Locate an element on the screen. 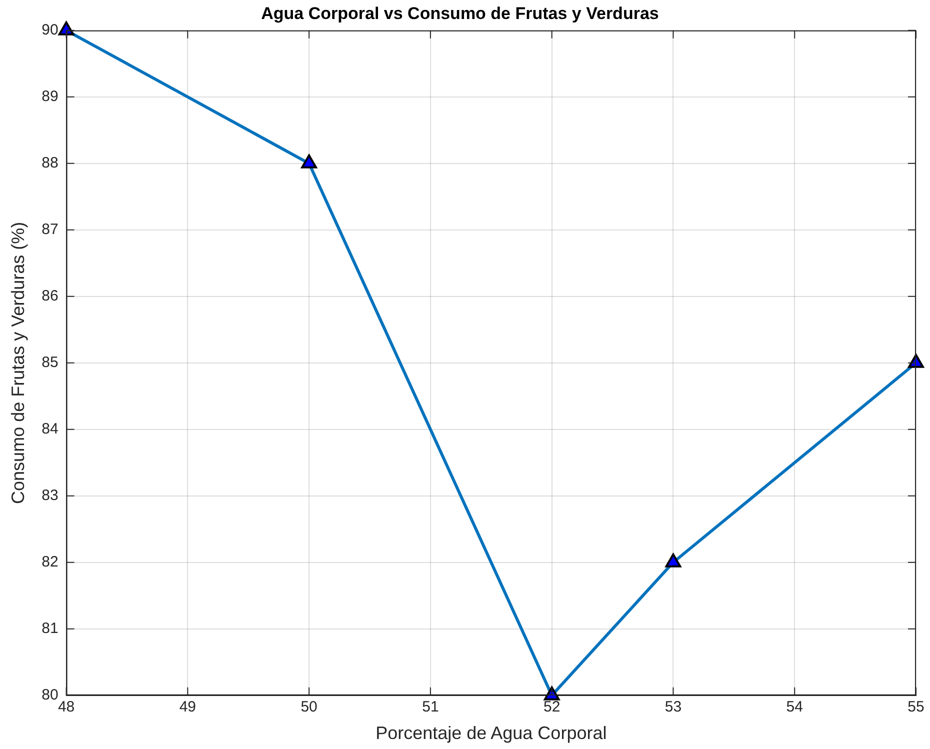 This screenshot has width=930, height=749. y-tick-label: 89 is located at coordinates (50, 97).